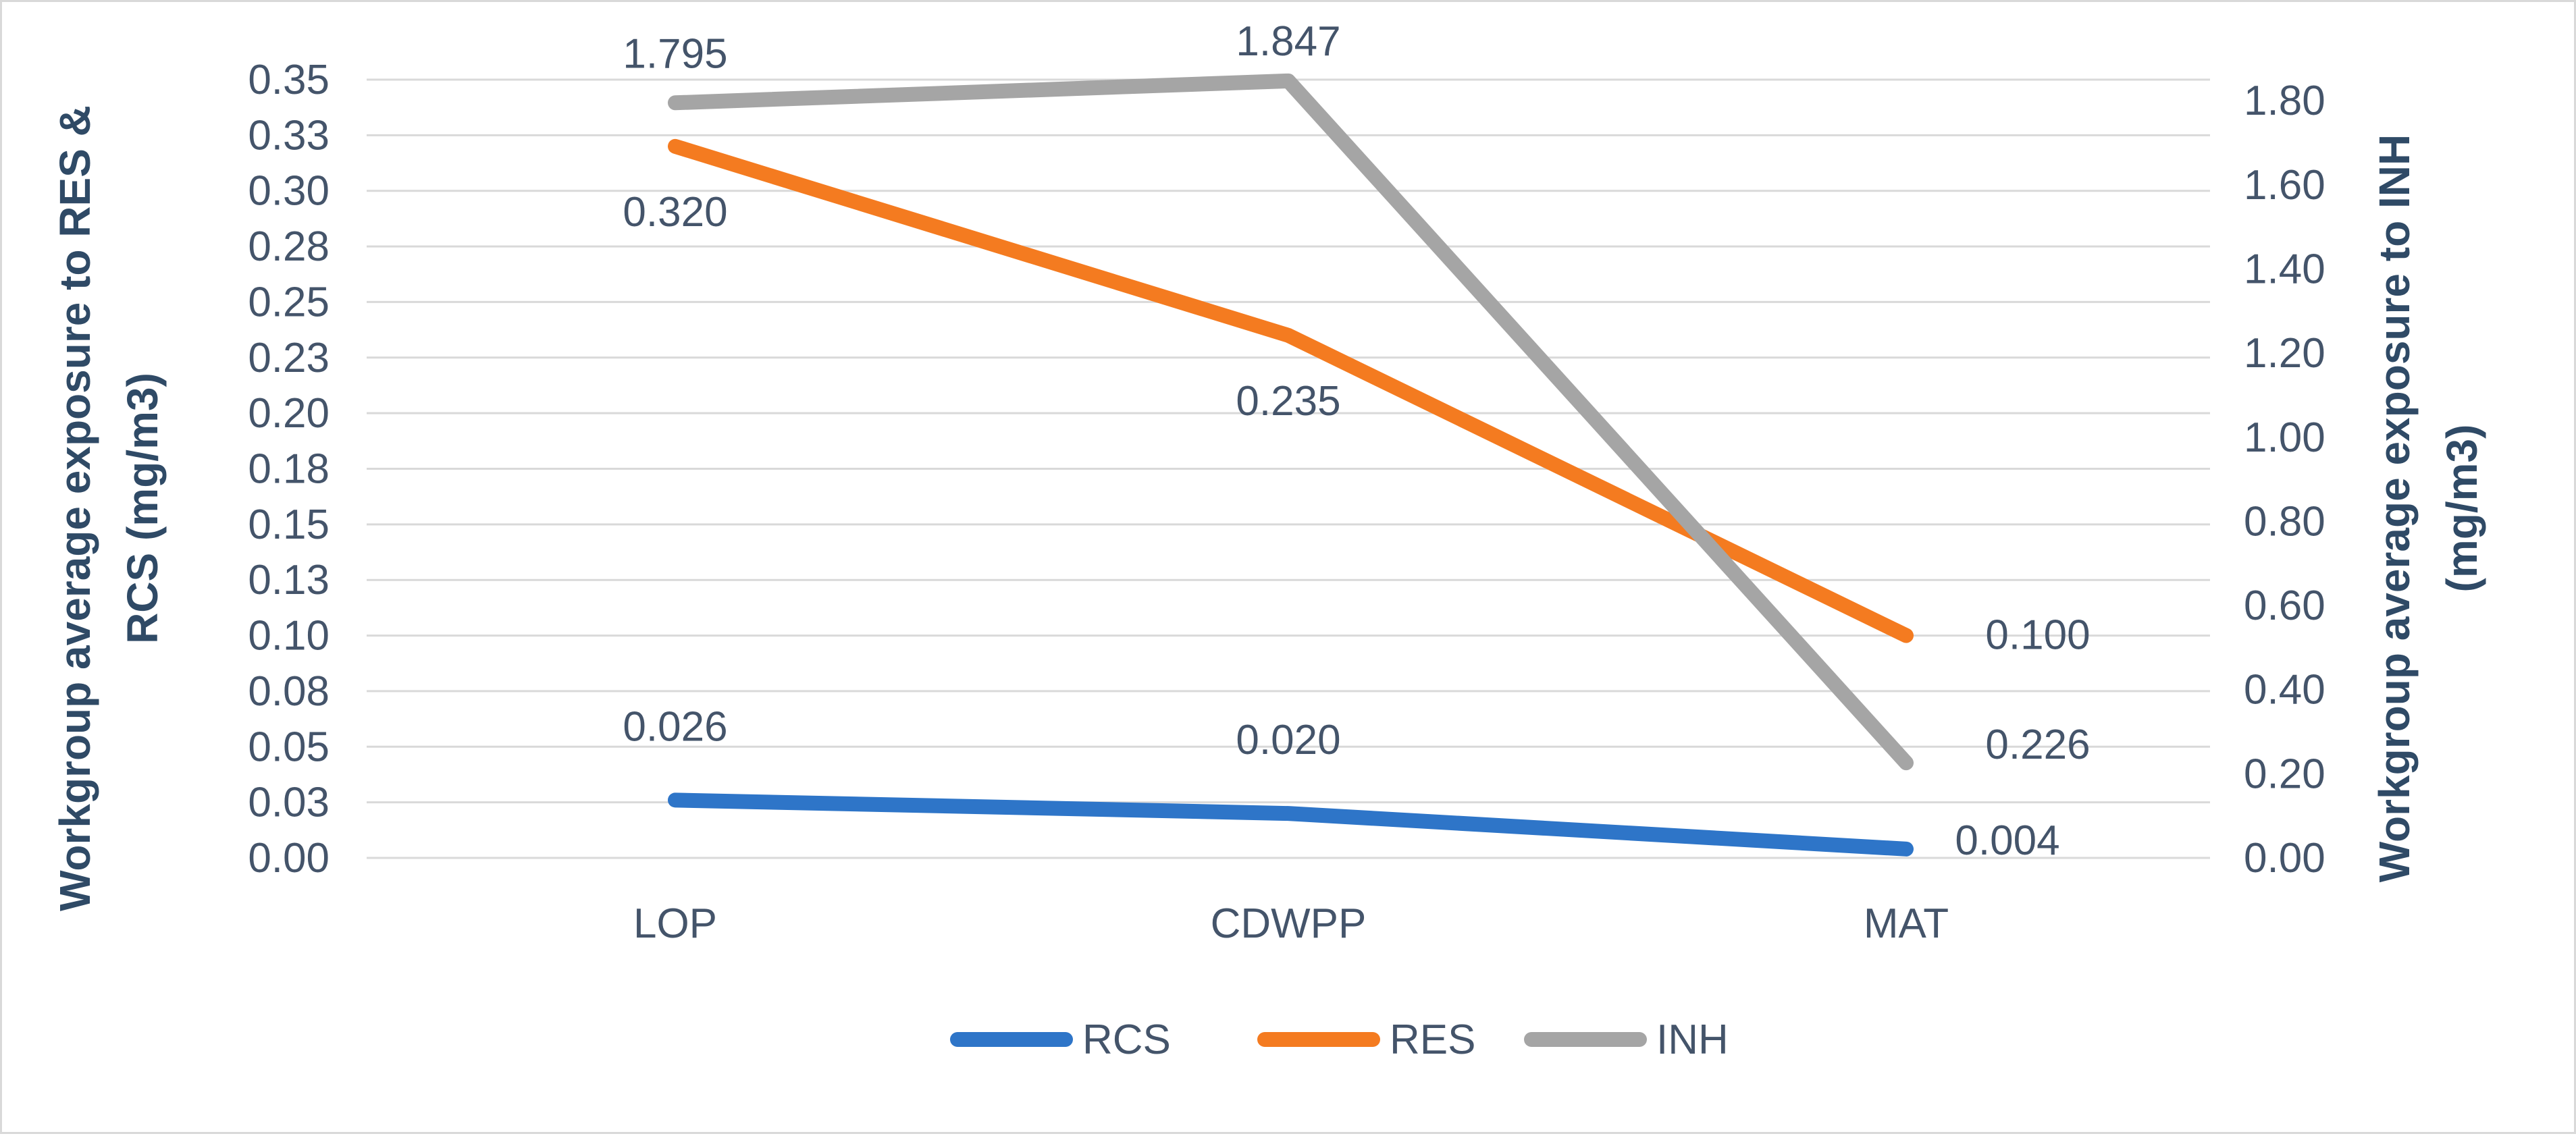  What do you see at coordinates (2284, 269) in the screenshot?
I see `right-tick-label: 1.40` at bounding box center [2284, 269].